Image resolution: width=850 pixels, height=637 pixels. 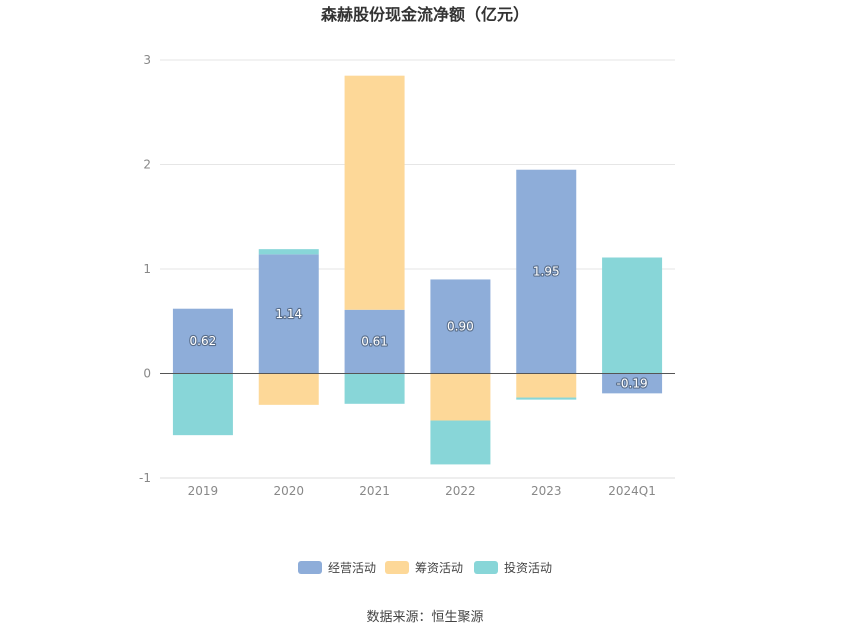 I want to click on zero-axis, so click(x=417, y=426).